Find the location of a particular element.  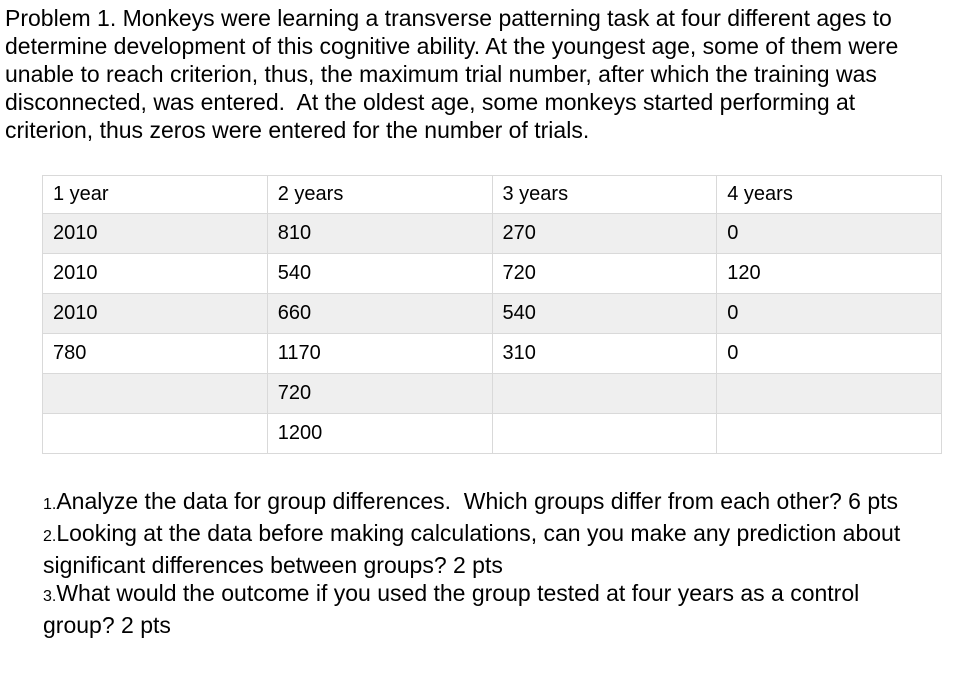

table-row: 780 1170 310 0 is located at coordinates (492, 353).